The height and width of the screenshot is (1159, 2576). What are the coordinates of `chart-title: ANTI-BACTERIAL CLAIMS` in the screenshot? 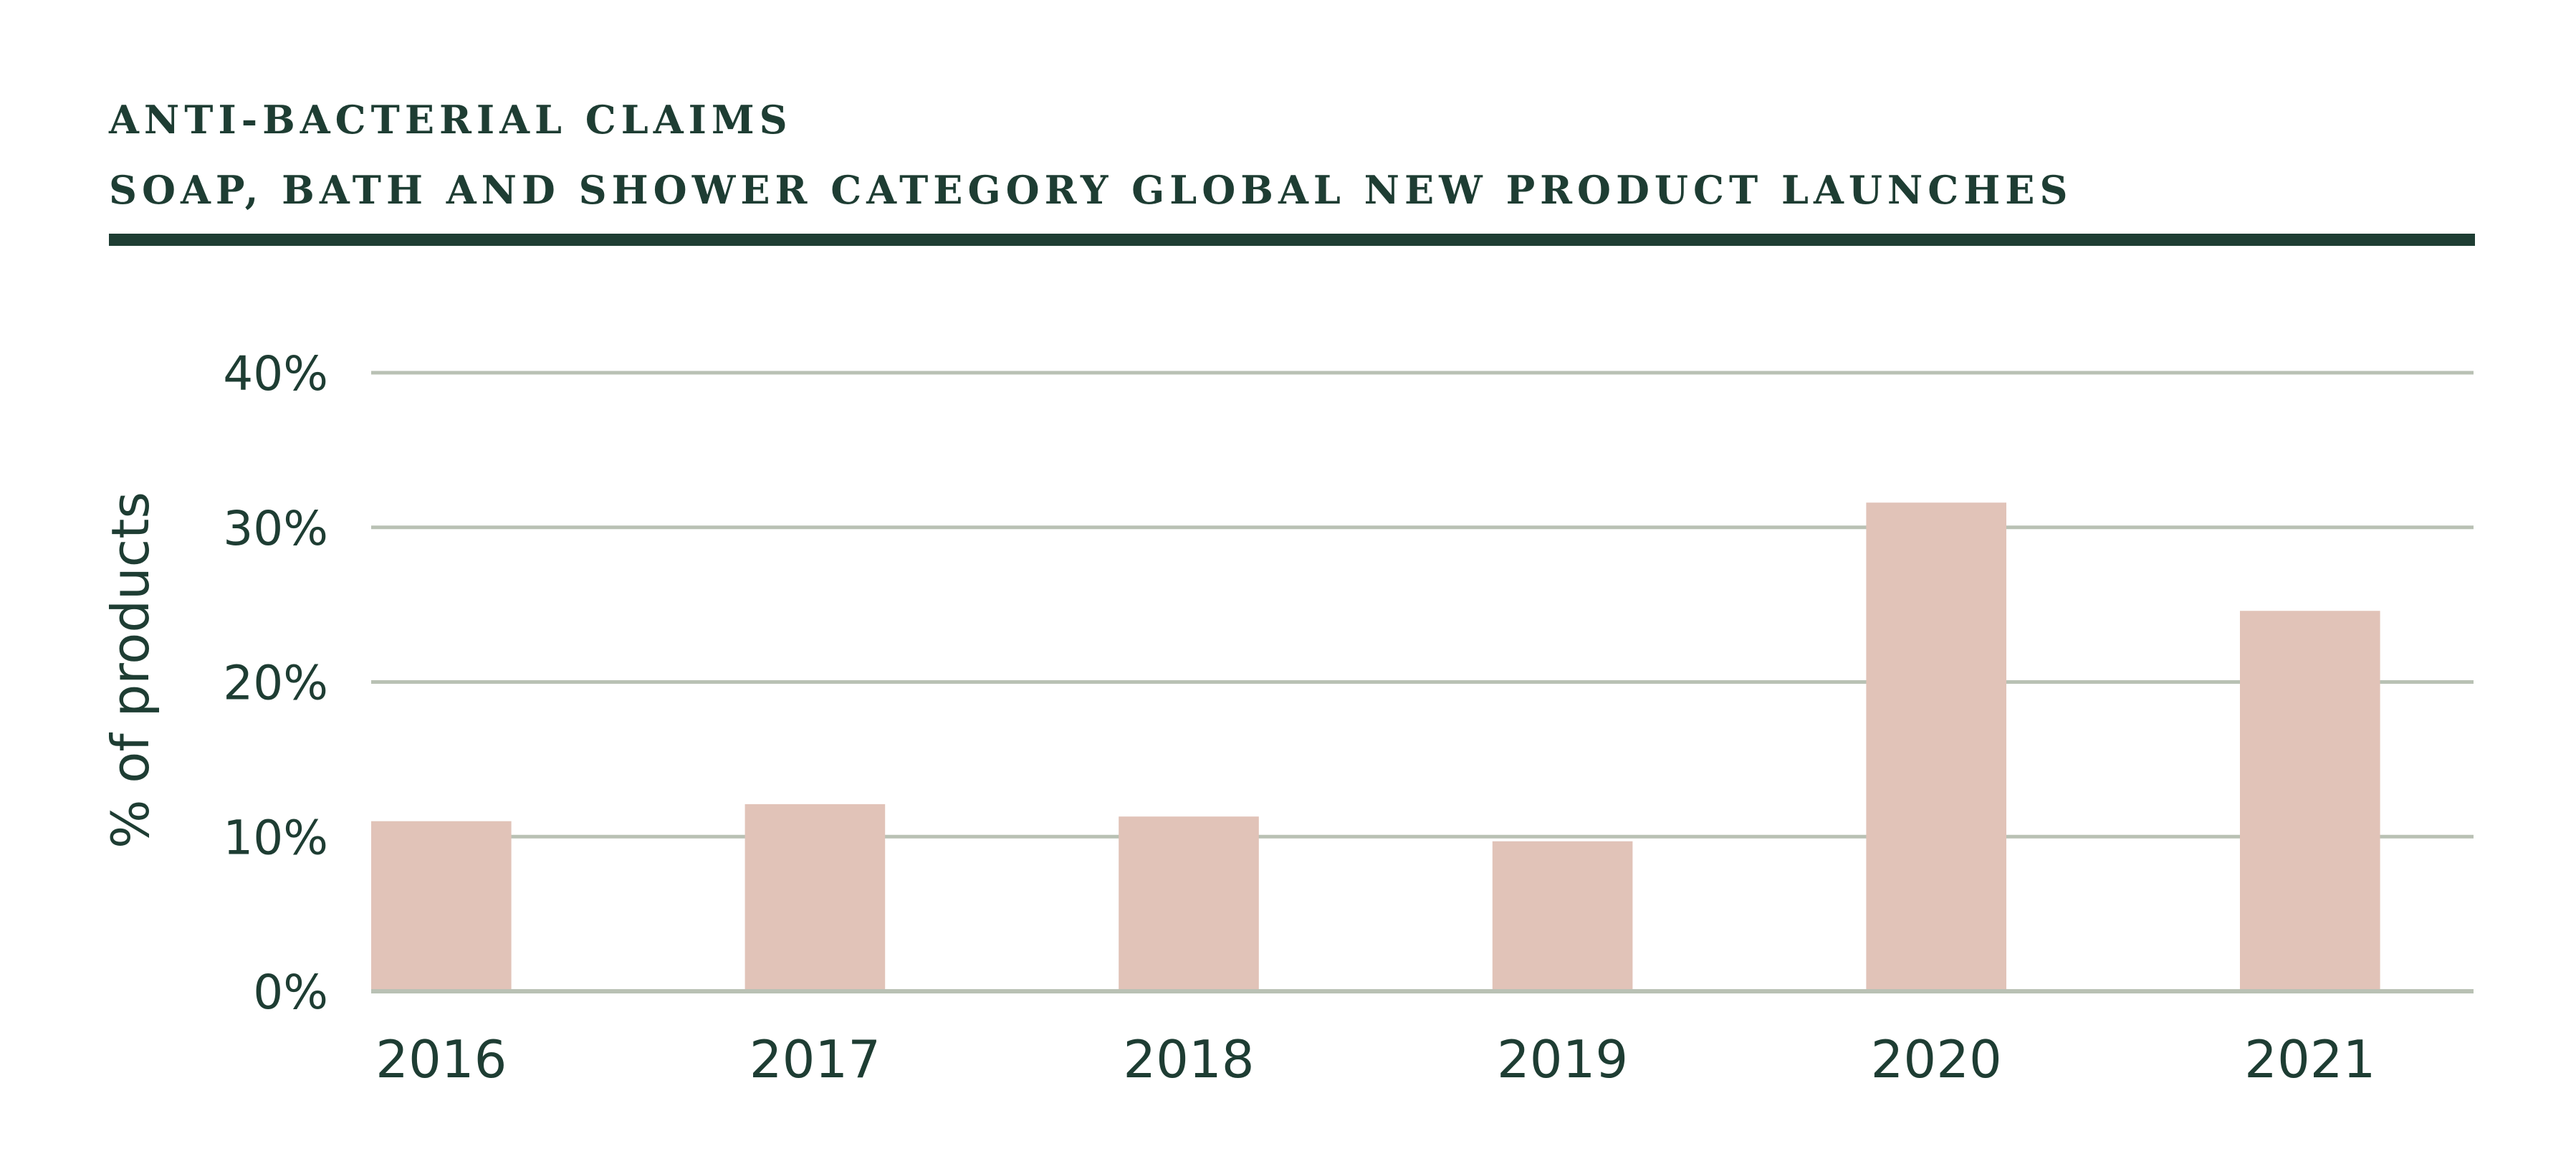 It's located at (451, 120).